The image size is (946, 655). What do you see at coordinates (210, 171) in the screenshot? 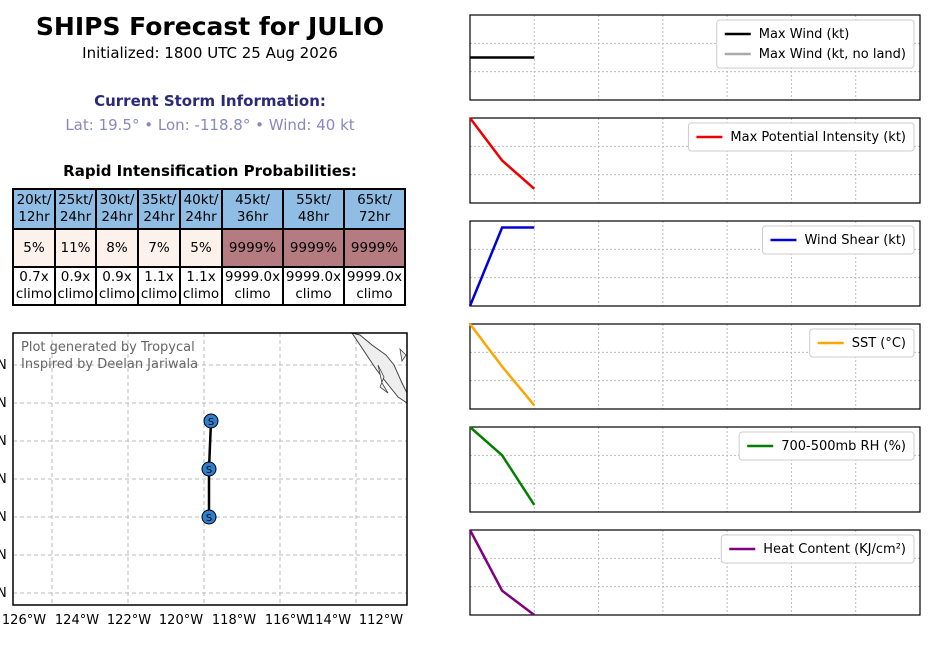
I see `ri-heading: Rapid Intensification Probabilities:` at bounding box center [210, 171].